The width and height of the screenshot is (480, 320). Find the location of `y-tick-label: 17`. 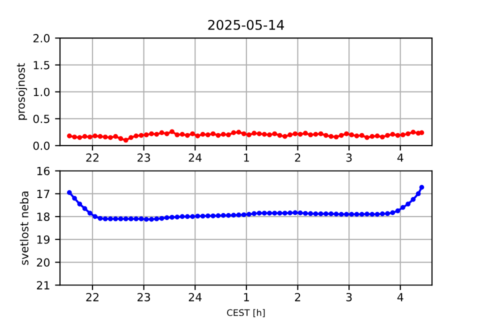

y-tick-label: 17 is located at coordinates (43, 194).